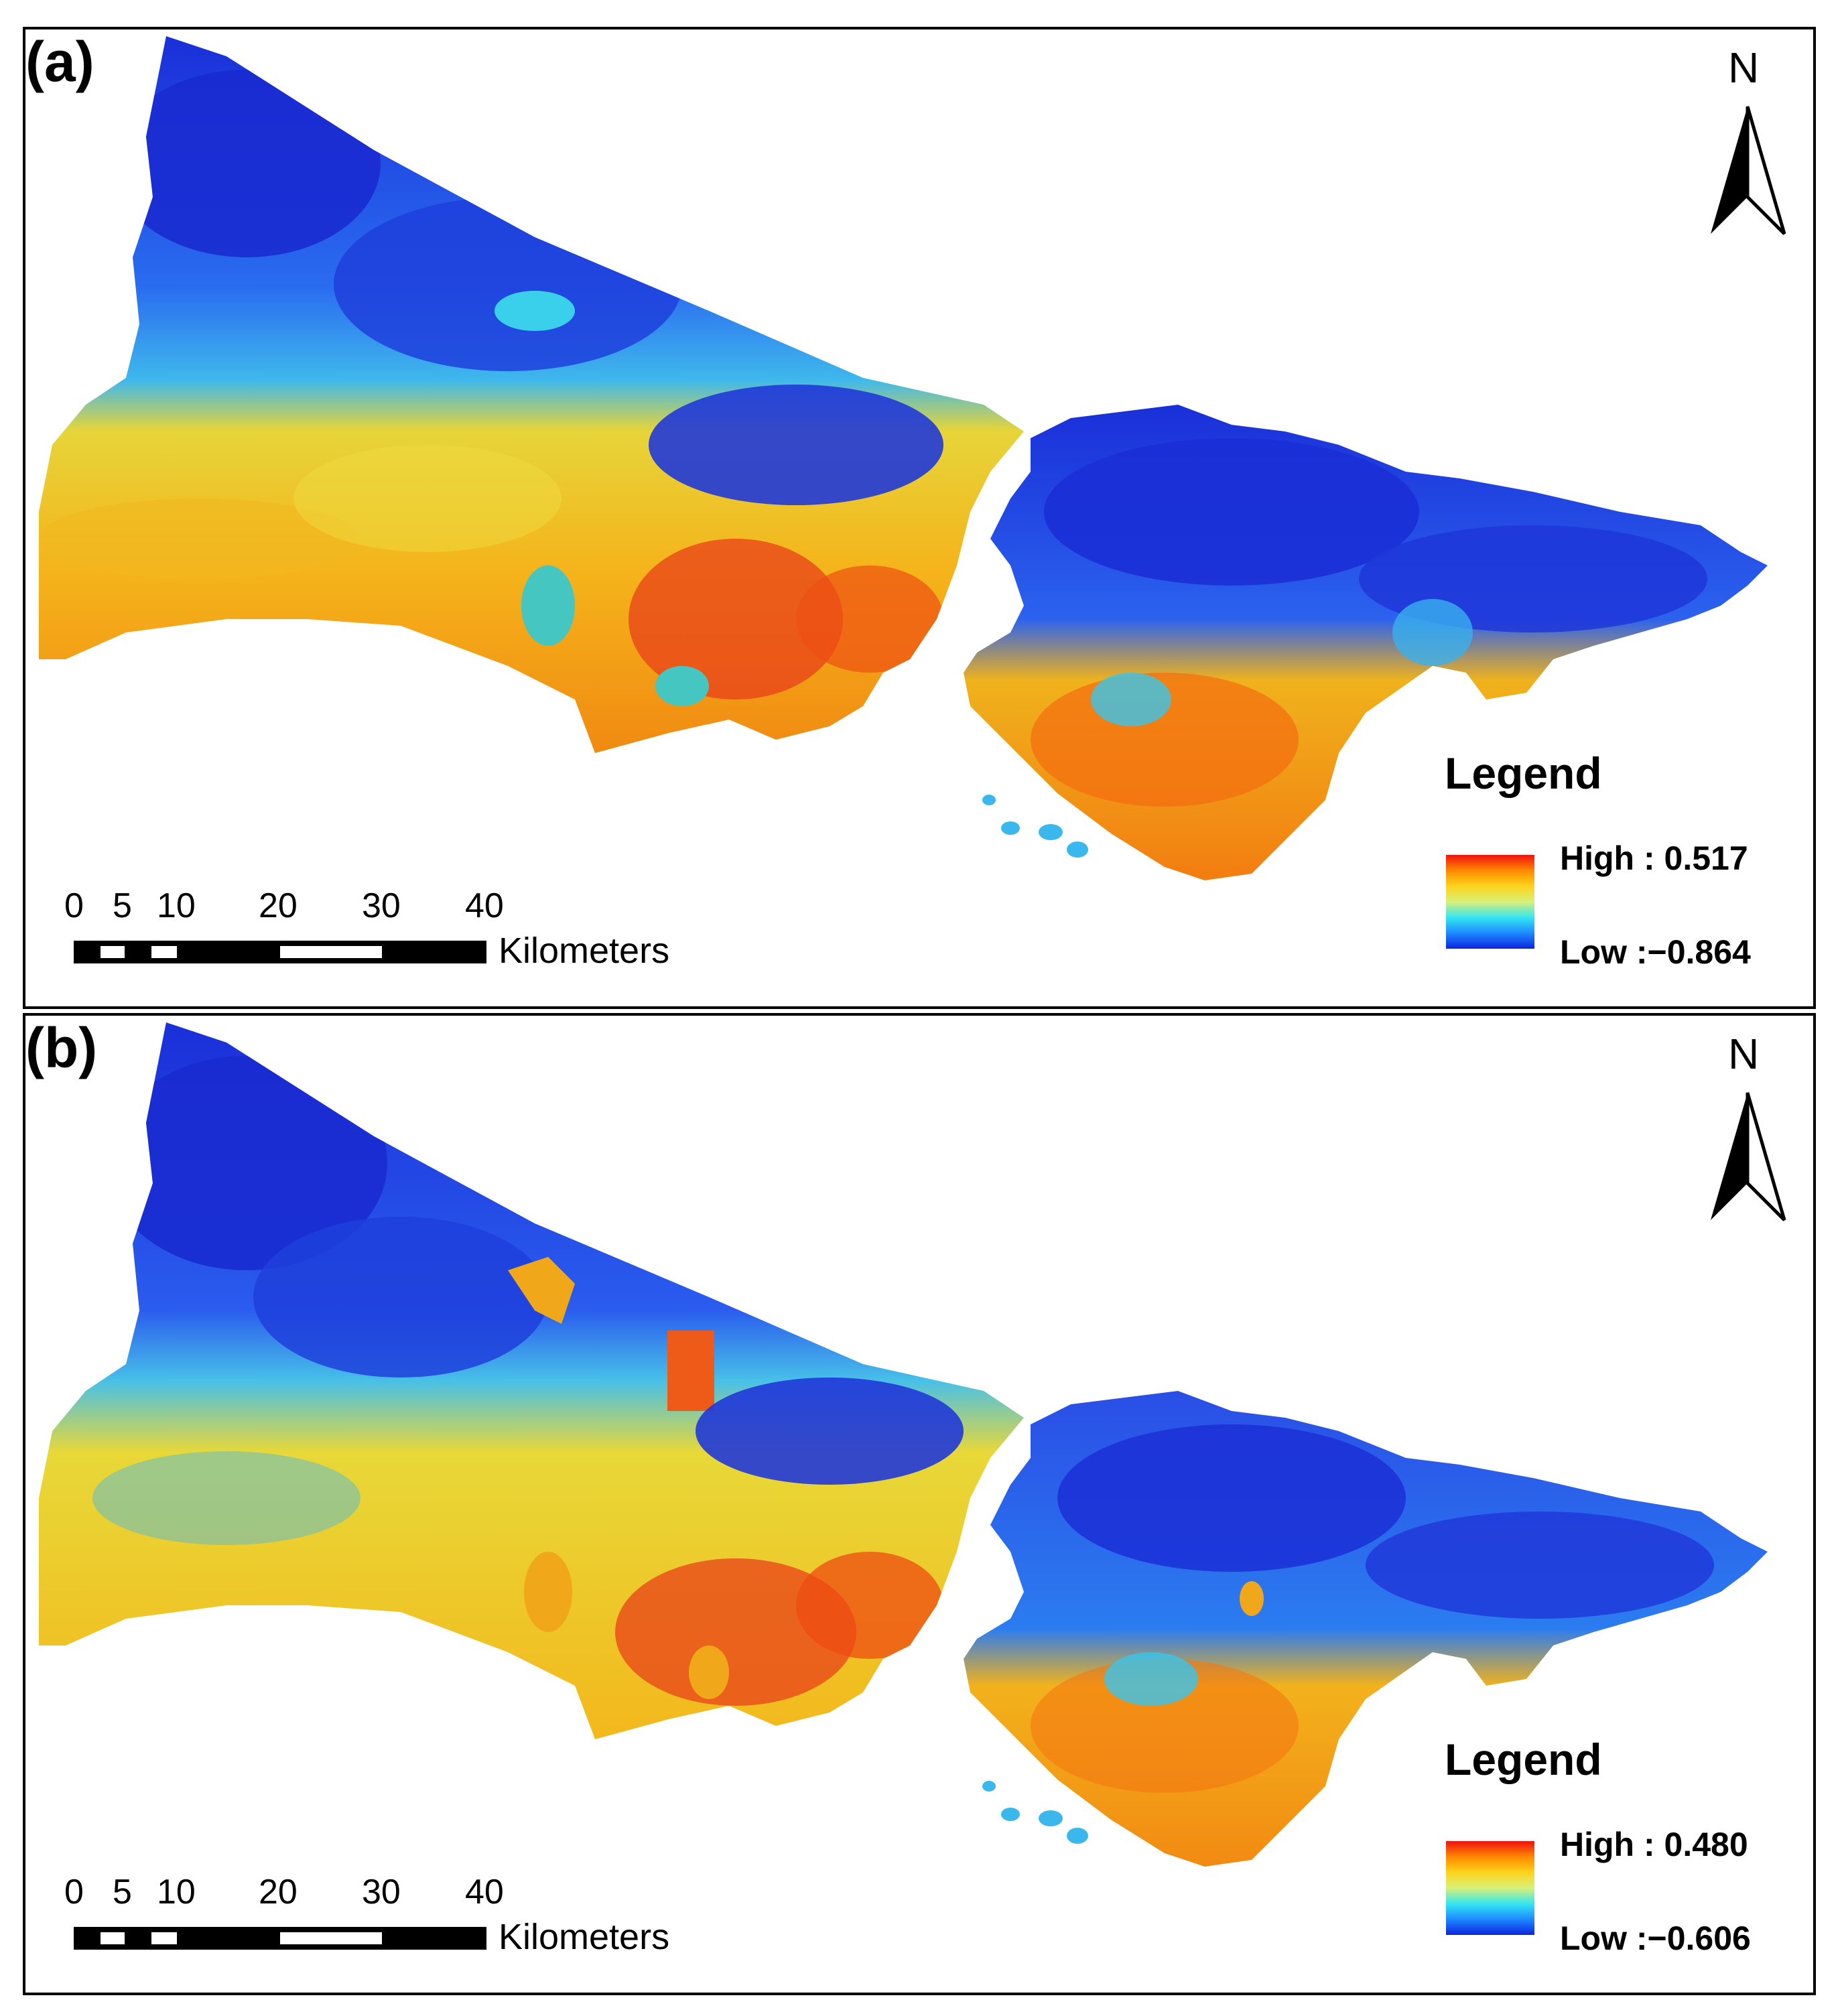 This screenshot has width=1840, height=2016. What do you see at coordinates (1656, 1939) in the screenshot?
I see `legend-low-label: Low :−0.606` at bounding box center [1656, 1939].